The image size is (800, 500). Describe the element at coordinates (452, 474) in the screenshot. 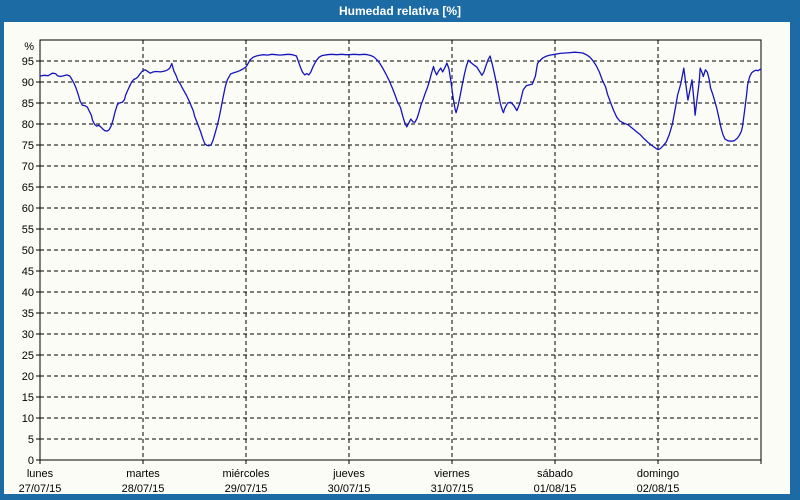

I see `x-day-label: viernes` at that location.